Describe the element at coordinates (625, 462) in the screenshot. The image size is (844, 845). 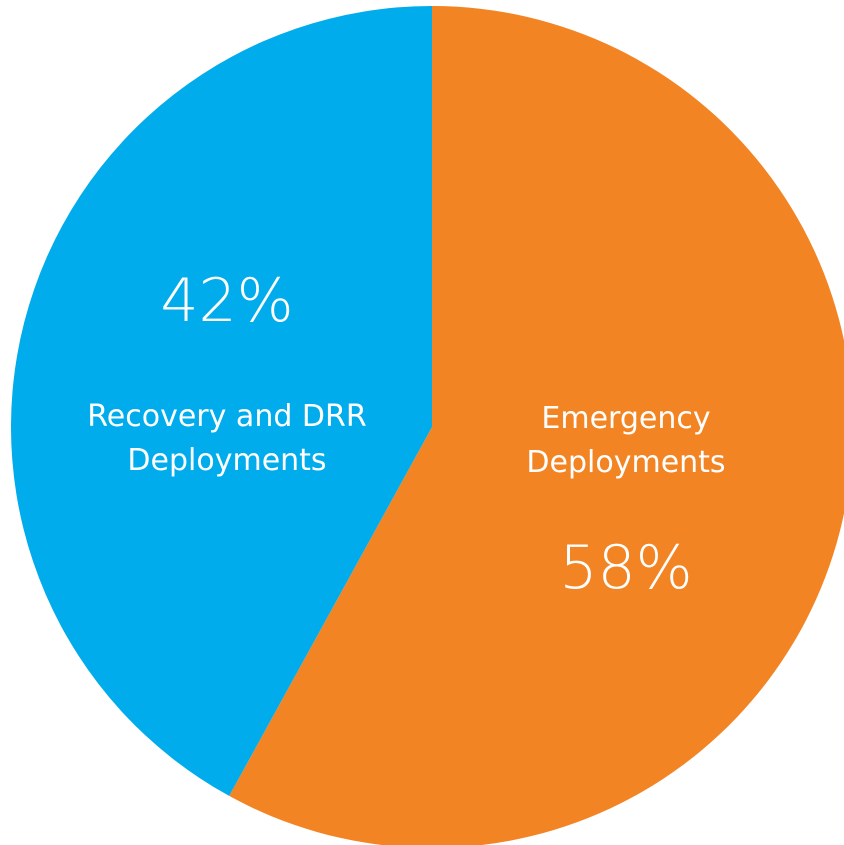
I see `slice-label-emergency-line2: Deployments` at that location.